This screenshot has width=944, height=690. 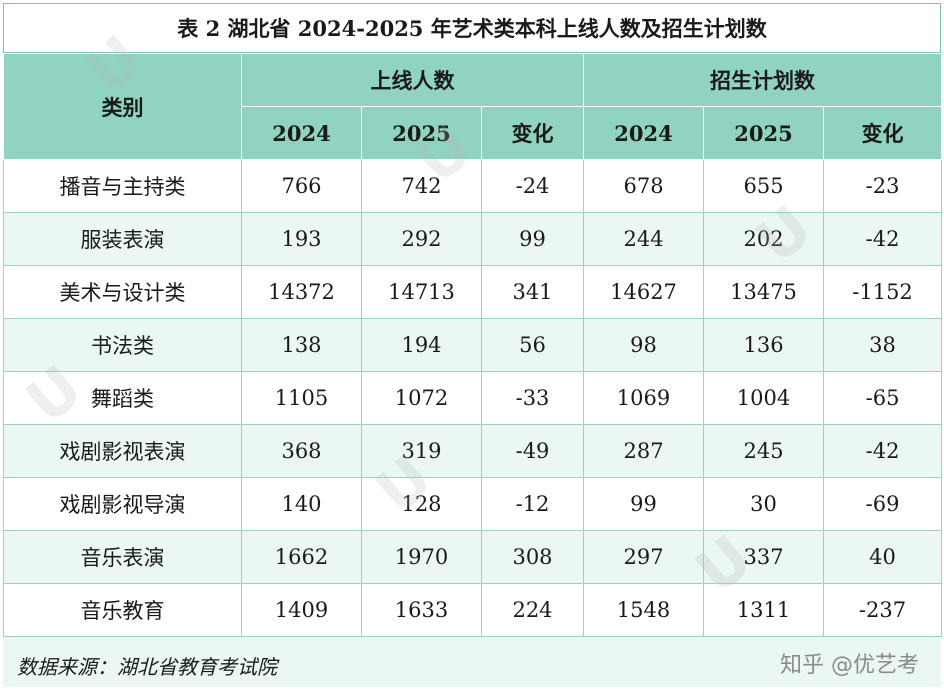 I want to click on table-row: 舞蹈类 1105 1072 -33 1069 1004 -65, so click(x=473, y=398).